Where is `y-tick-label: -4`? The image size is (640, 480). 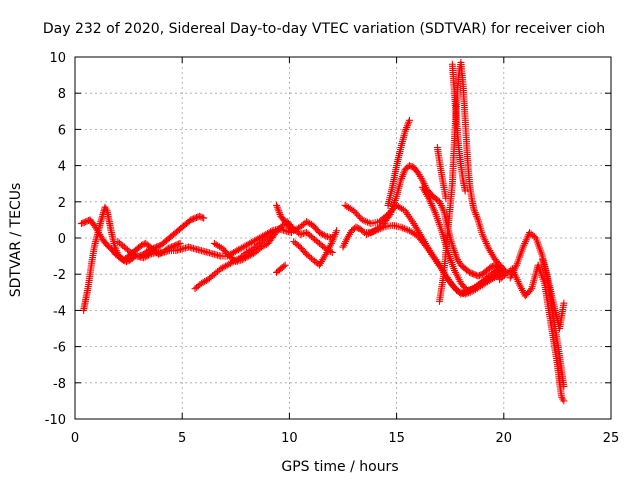
y-tick-label: -4 is located at coordinates (59, 311).